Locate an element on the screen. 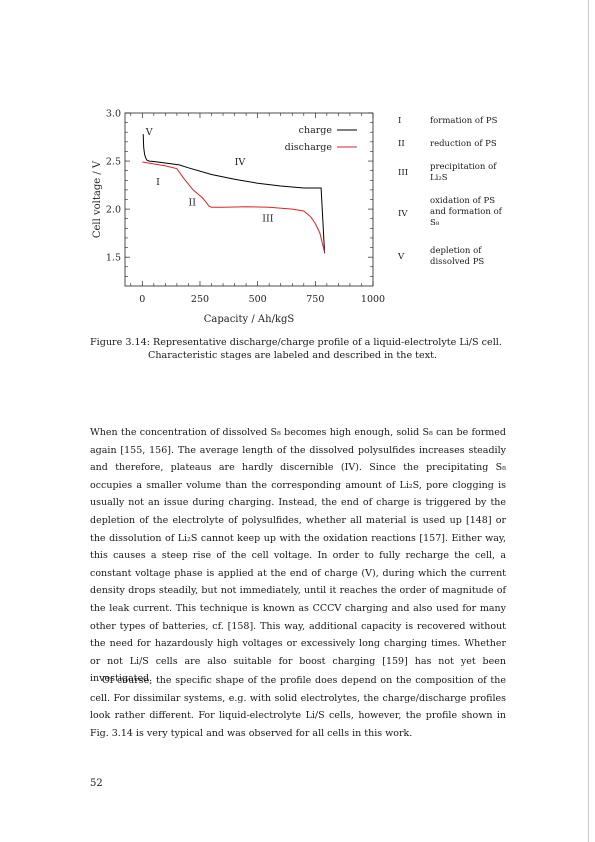 This screenshot has height=842, width=595. stage-number: I is located at coordinates (400, 121).